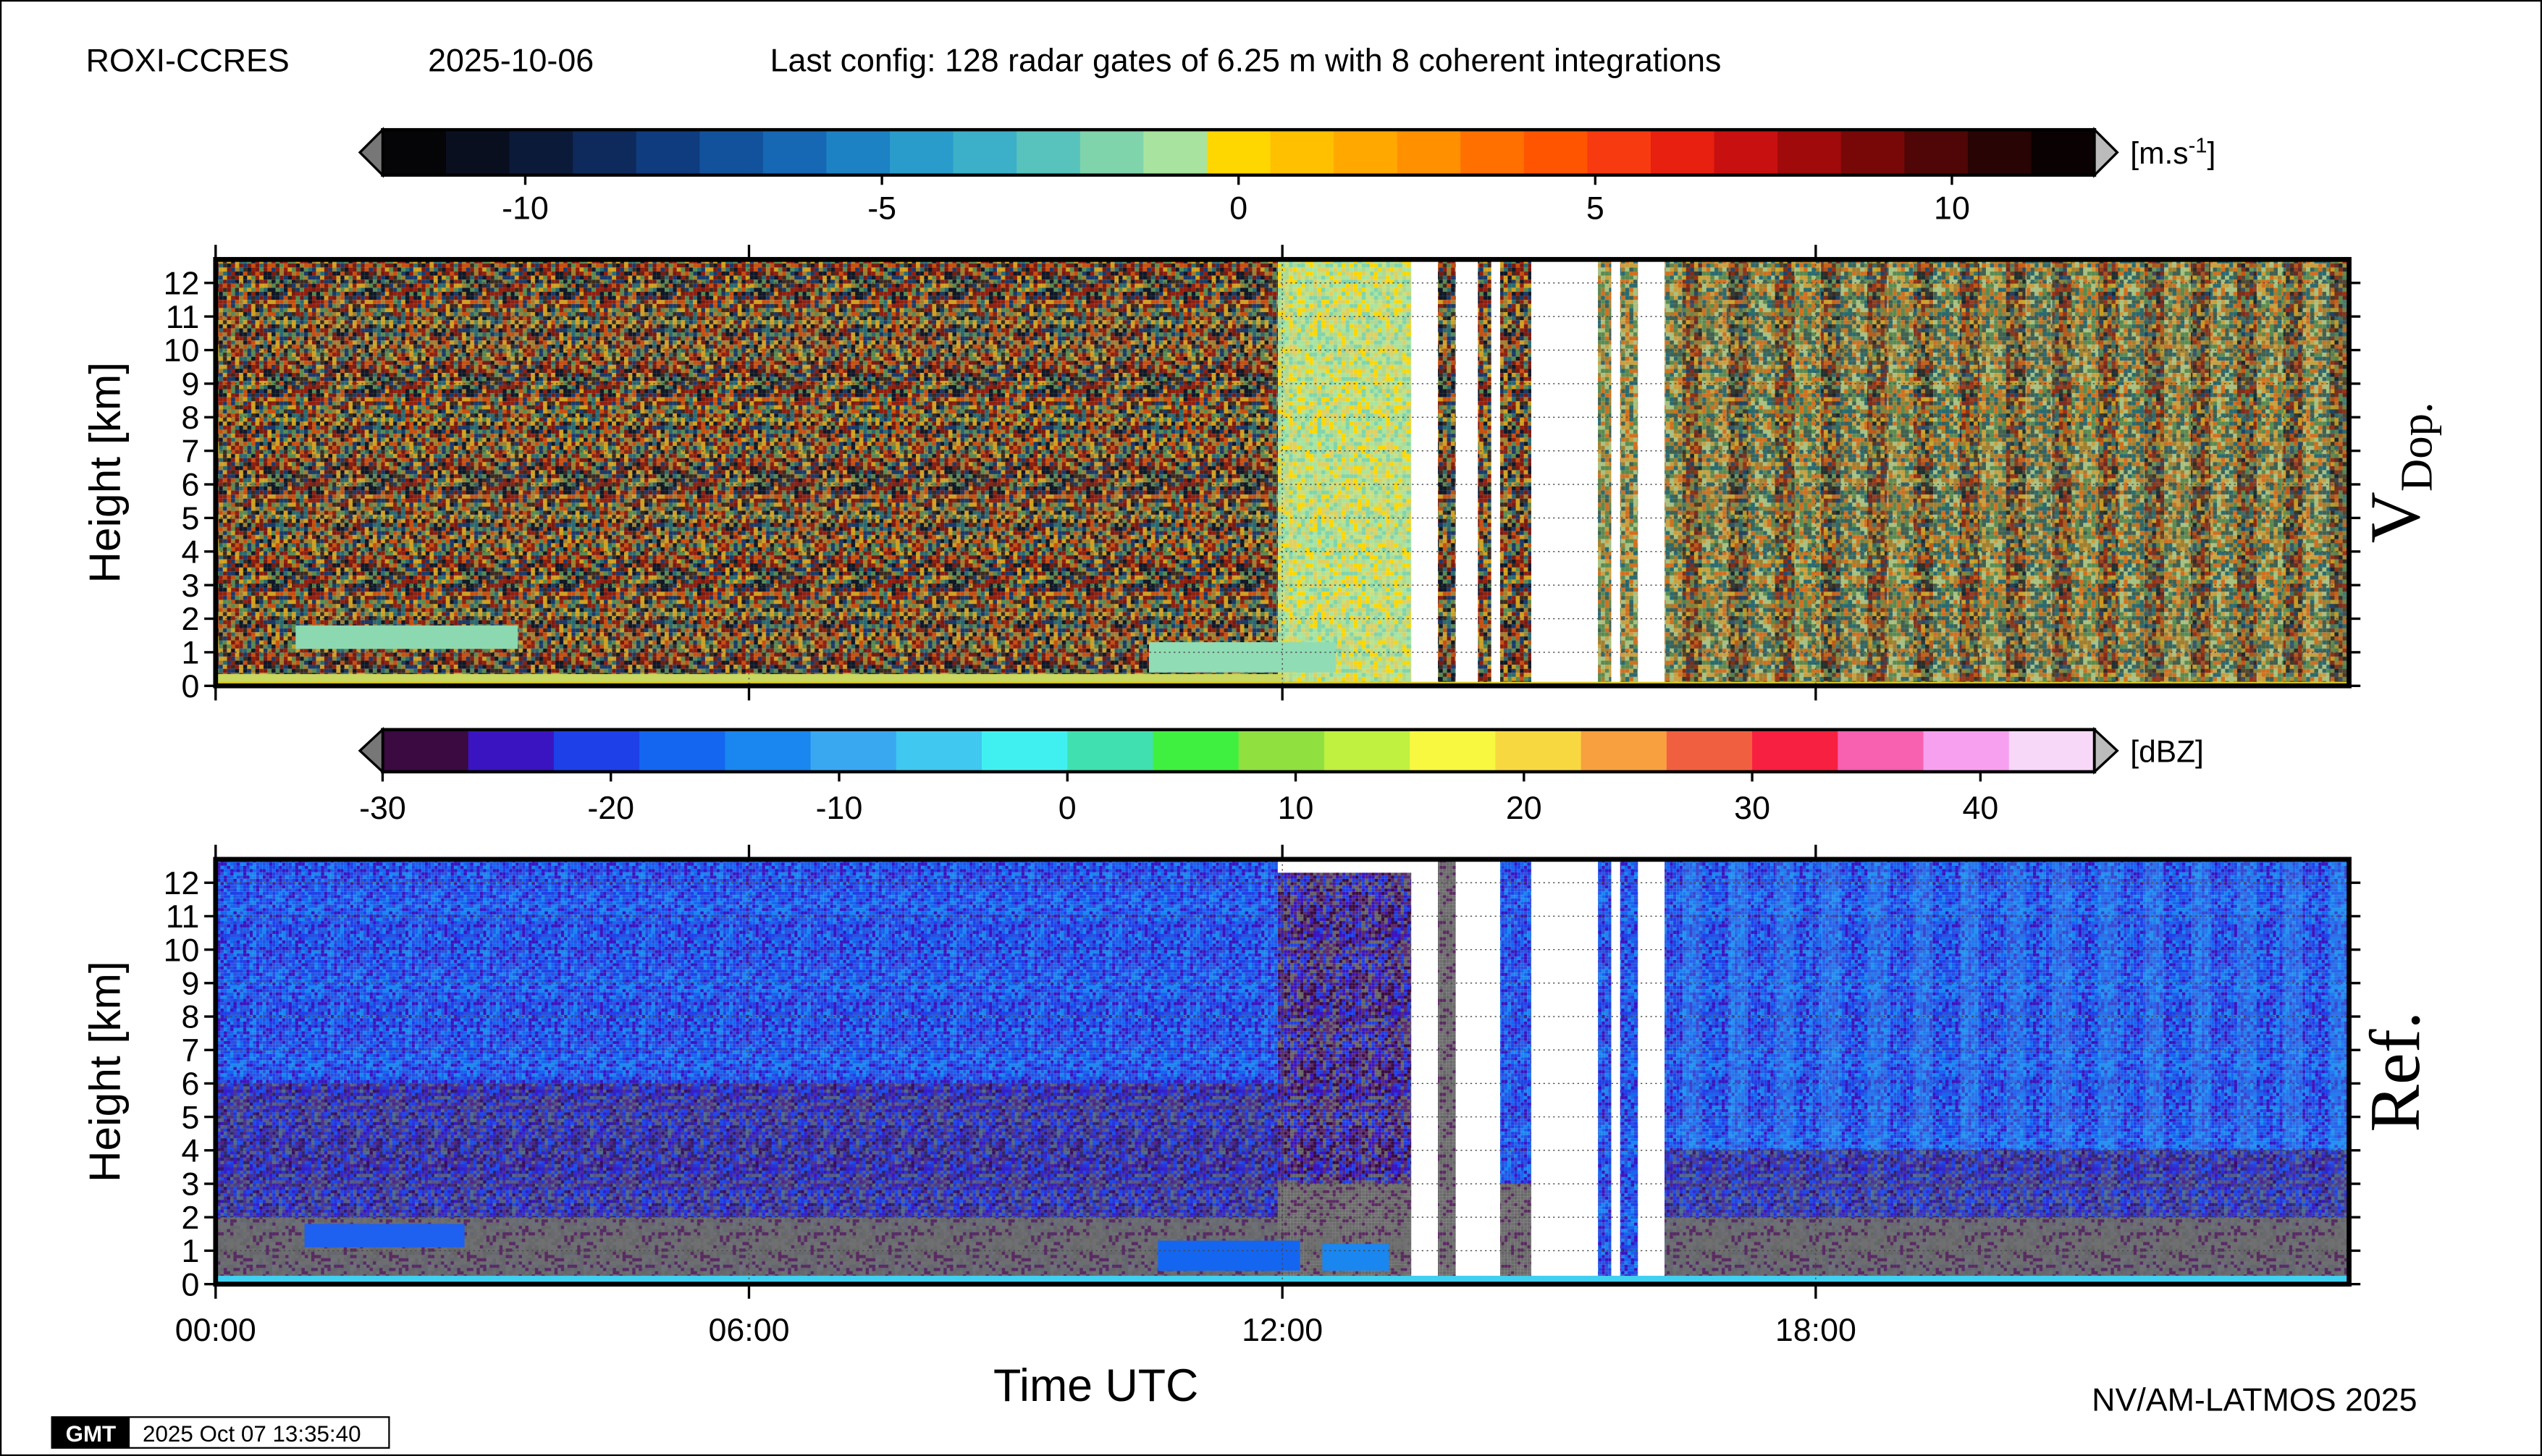 Image resolution: width=2542 pixels, height=1456 pixels. I want to click on colorbar-tick-label: -5, so click(881, 208).